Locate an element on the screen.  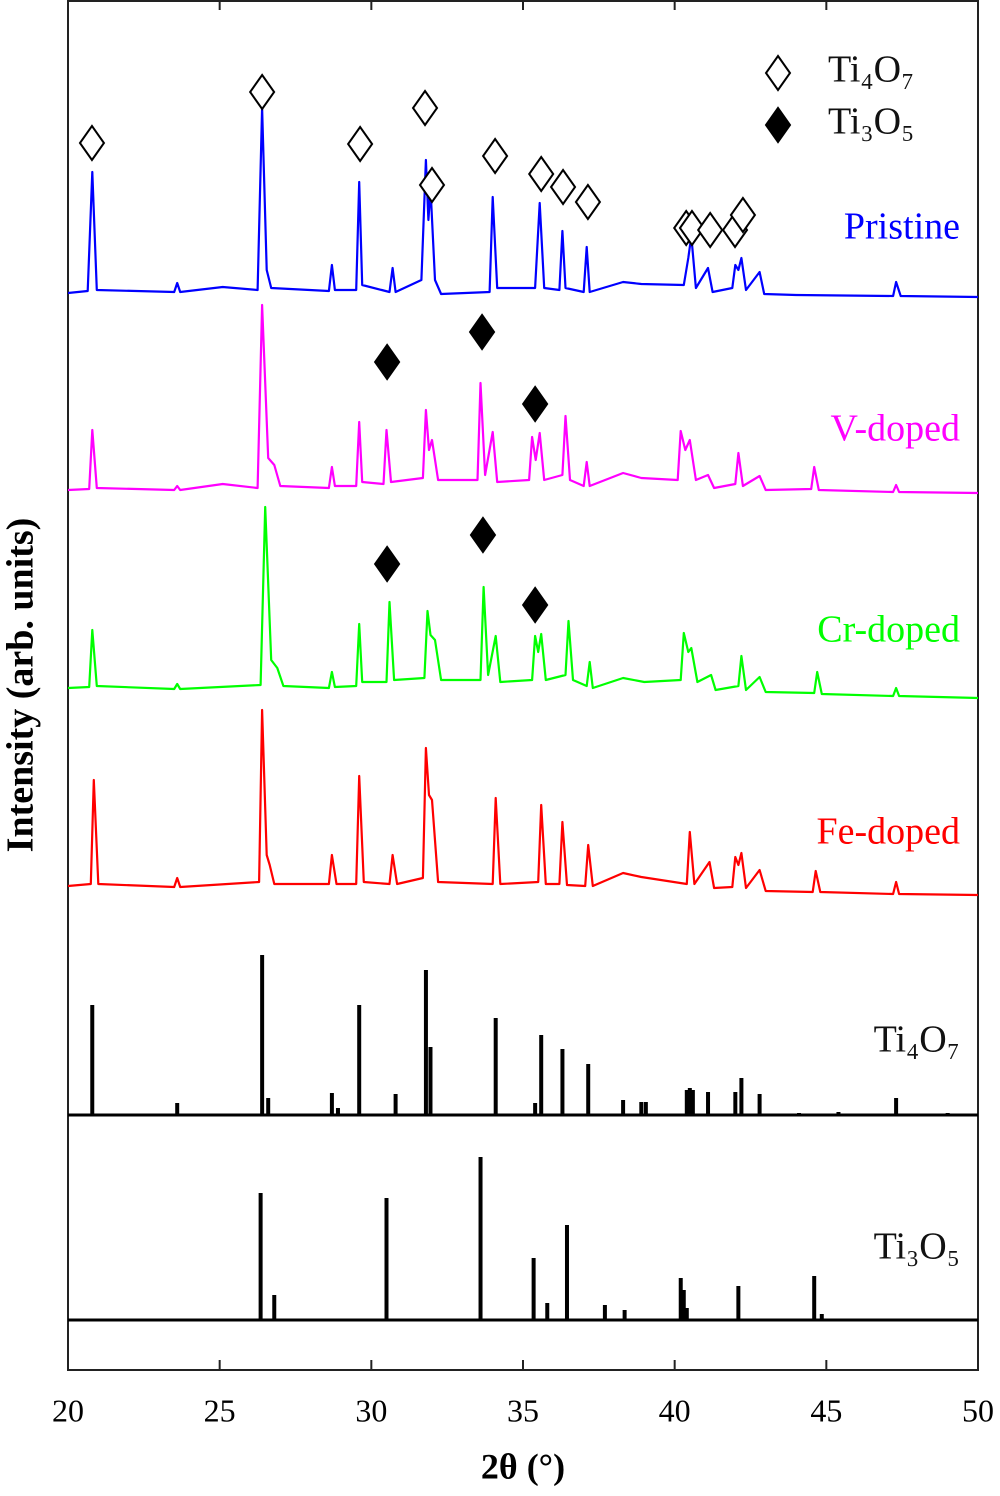
x-tick-label: 25 is located at coordinates (220, 1410).